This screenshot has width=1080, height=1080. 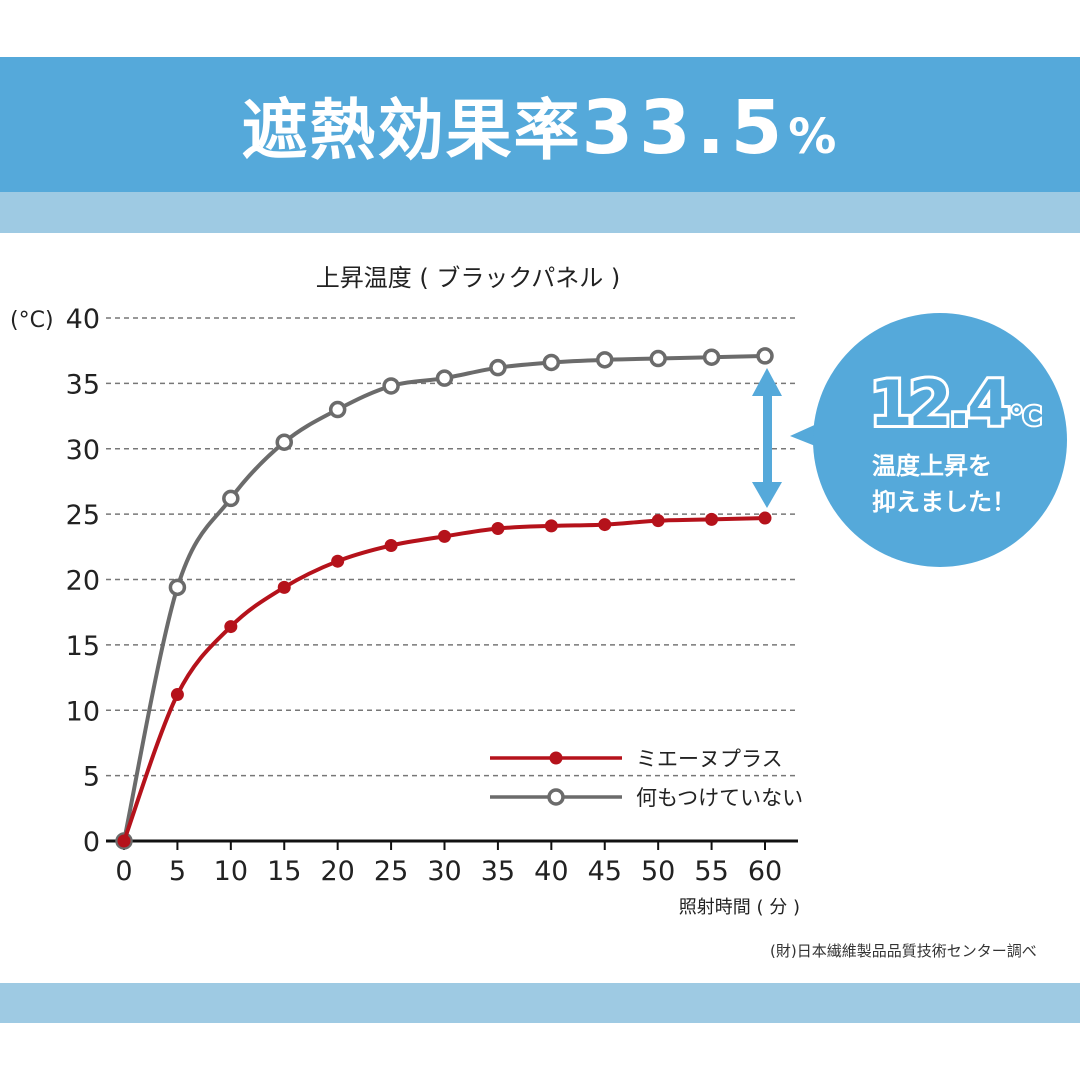 What do you see at coordinates (123, 871) in the screenshot?
I see `x-tick-label: 0` at bounding box center [123, 871].